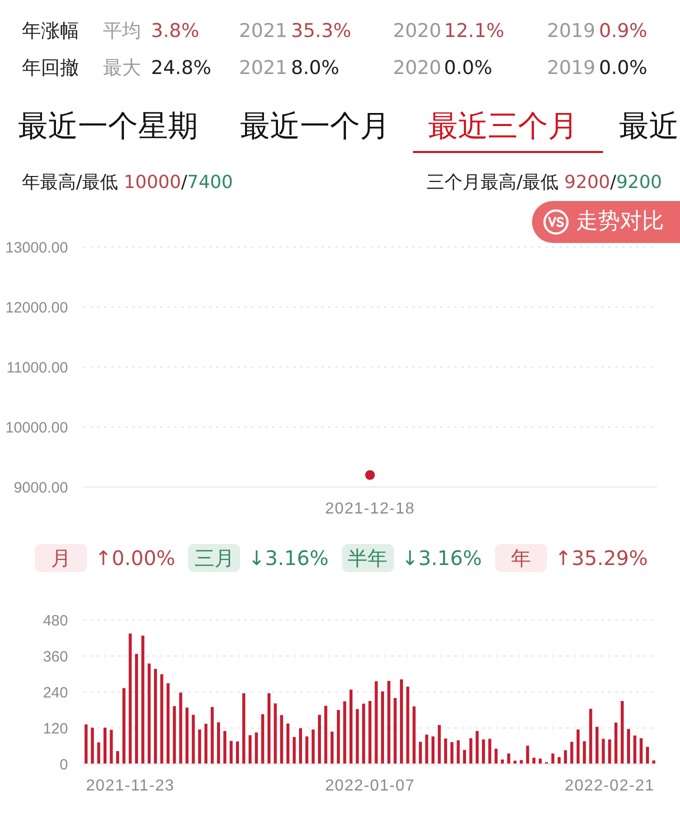 This screenshot has width=680, height=832. I want to click on text: 最近一个星期, so click(108, 126).